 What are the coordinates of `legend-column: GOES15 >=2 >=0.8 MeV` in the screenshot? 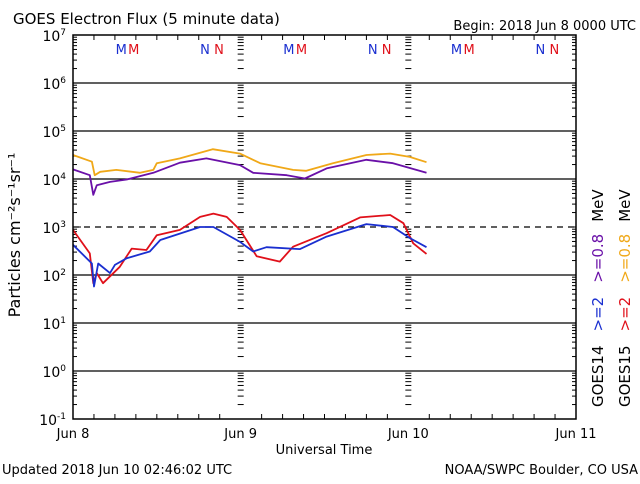 It's located at (625, 298).